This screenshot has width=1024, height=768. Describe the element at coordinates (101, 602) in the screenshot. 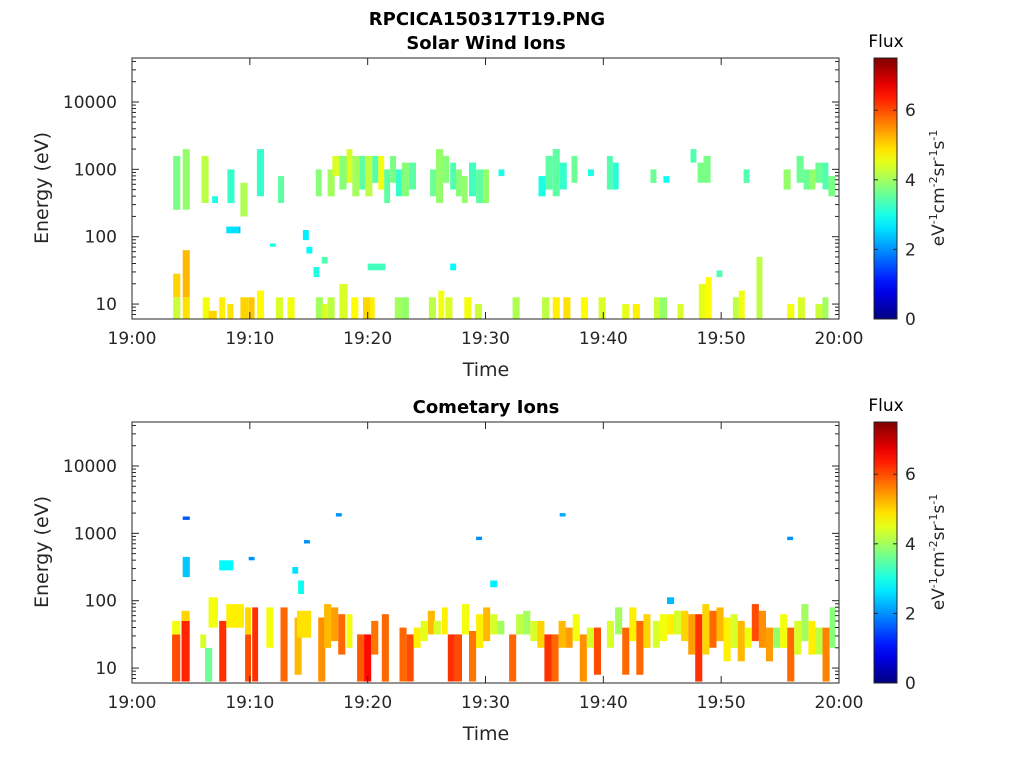

I see `y-tick-label: 100` at that location.